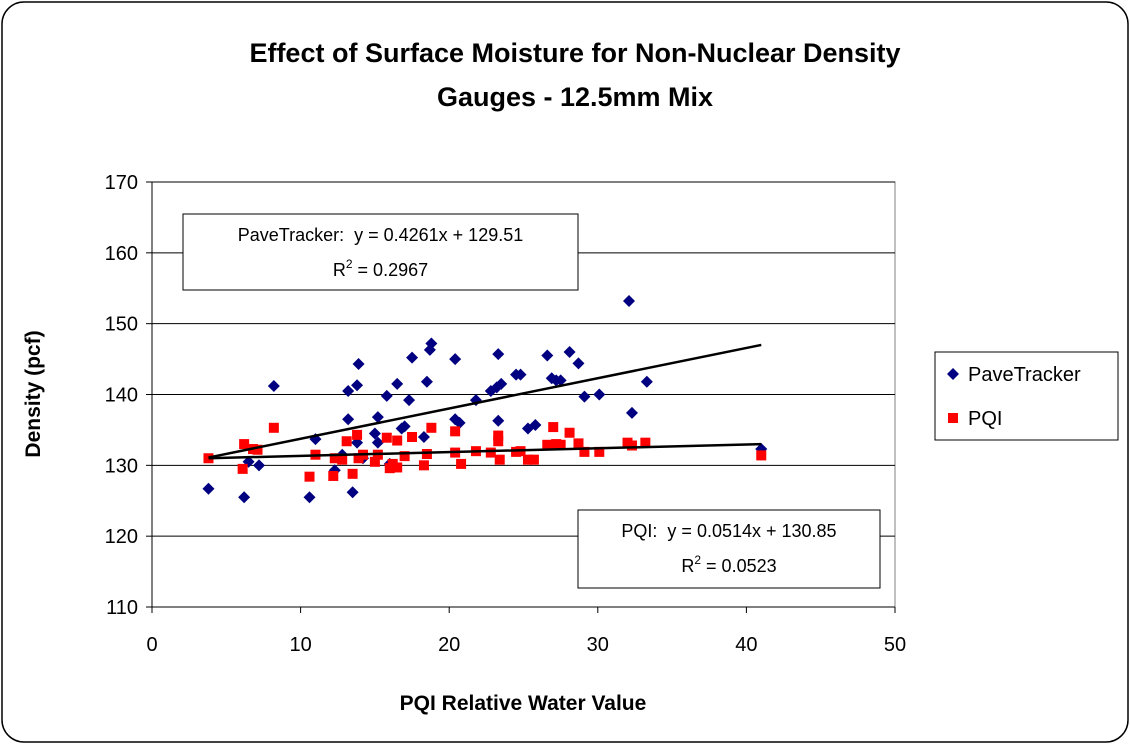 The height and width of the screenshot is (744, 1130). Describe the element at coordinates (121, 466) in the screenshot. I see `y-tick-label: 130` at that location.